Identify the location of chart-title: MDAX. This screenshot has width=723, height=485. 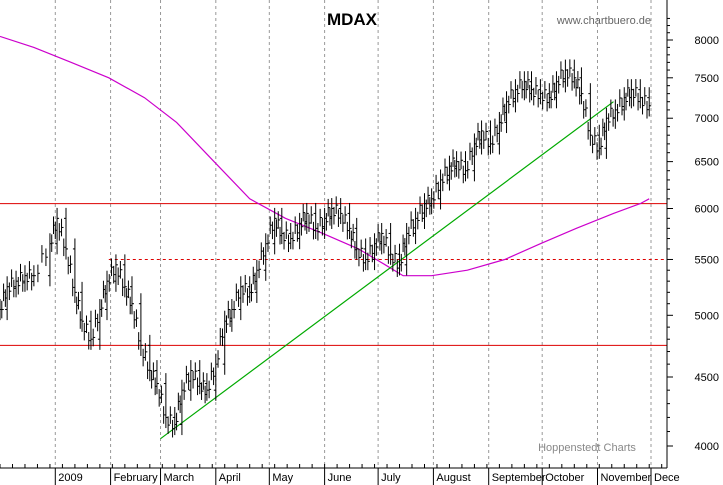
(352, 19).